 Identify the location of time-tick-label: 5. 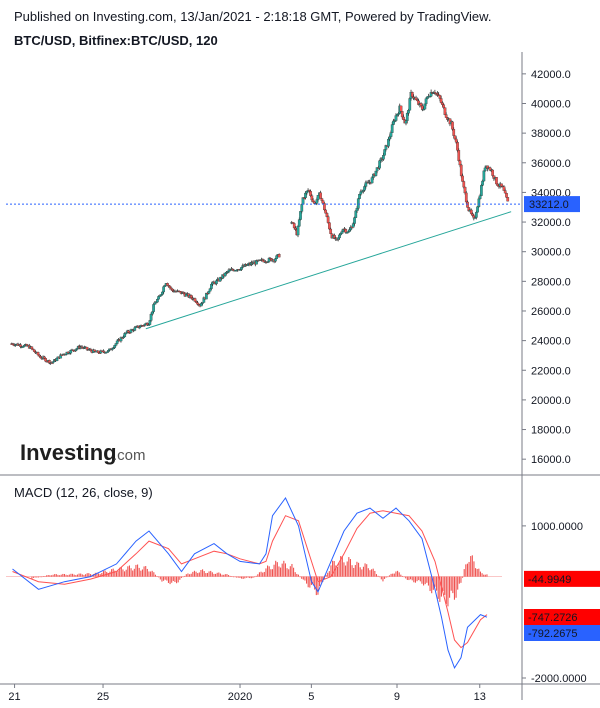
(311, 697).